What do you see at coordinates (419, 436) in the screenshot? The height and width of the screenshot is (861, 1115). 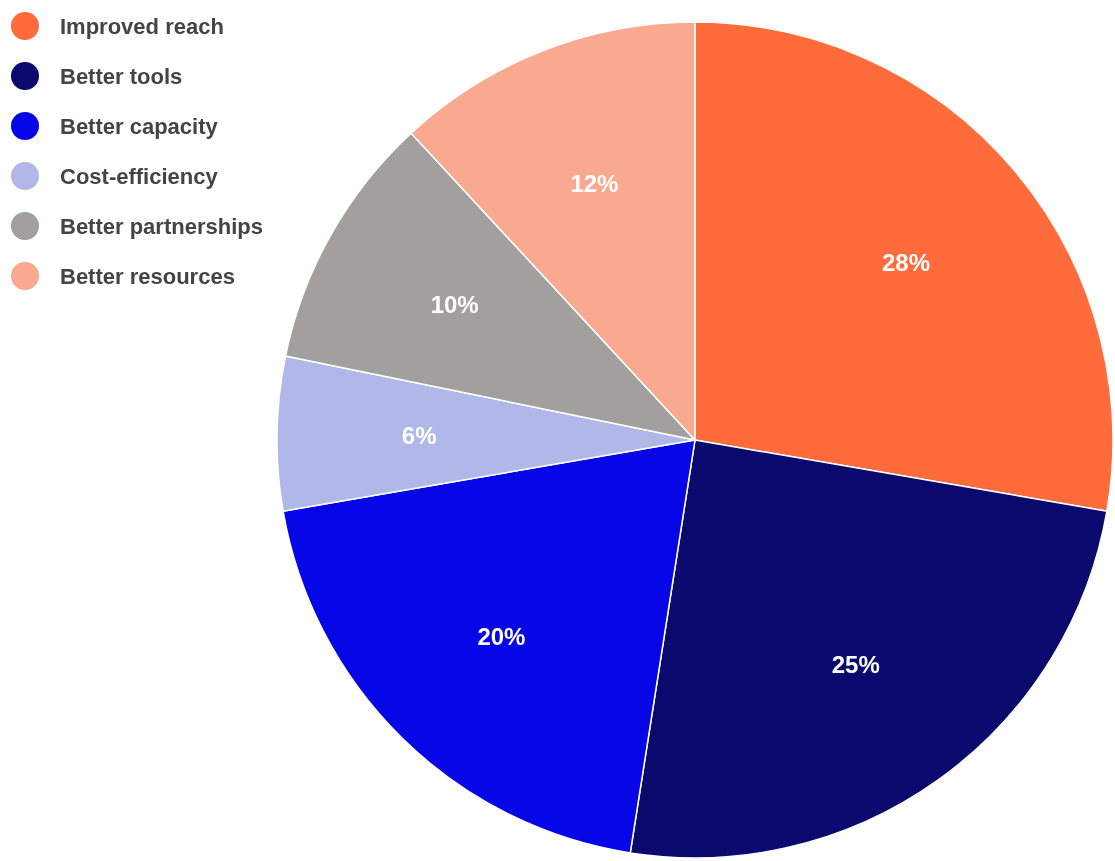 I see `data-label: 6%` at bounding box center [419, 436].